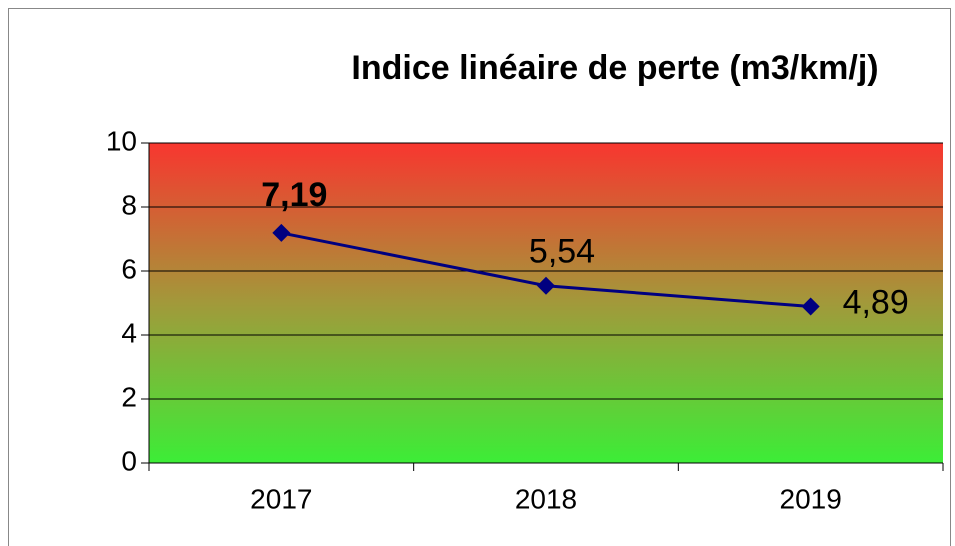 This screenshot has height=546, width=955. What do you see at coordinates (294, 195) in the screenshot?
I see `data-label: 7,19` at bounding box center [294, 195].